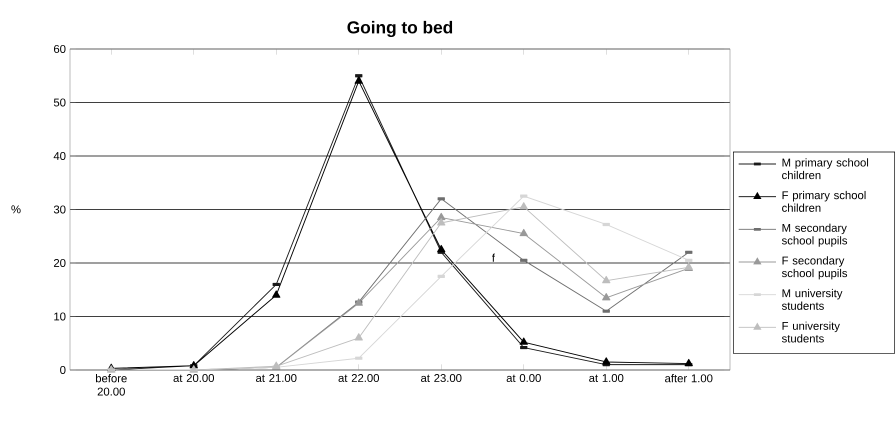  I want to click on legend-label: M secondary school pupils, so click(815, 235).